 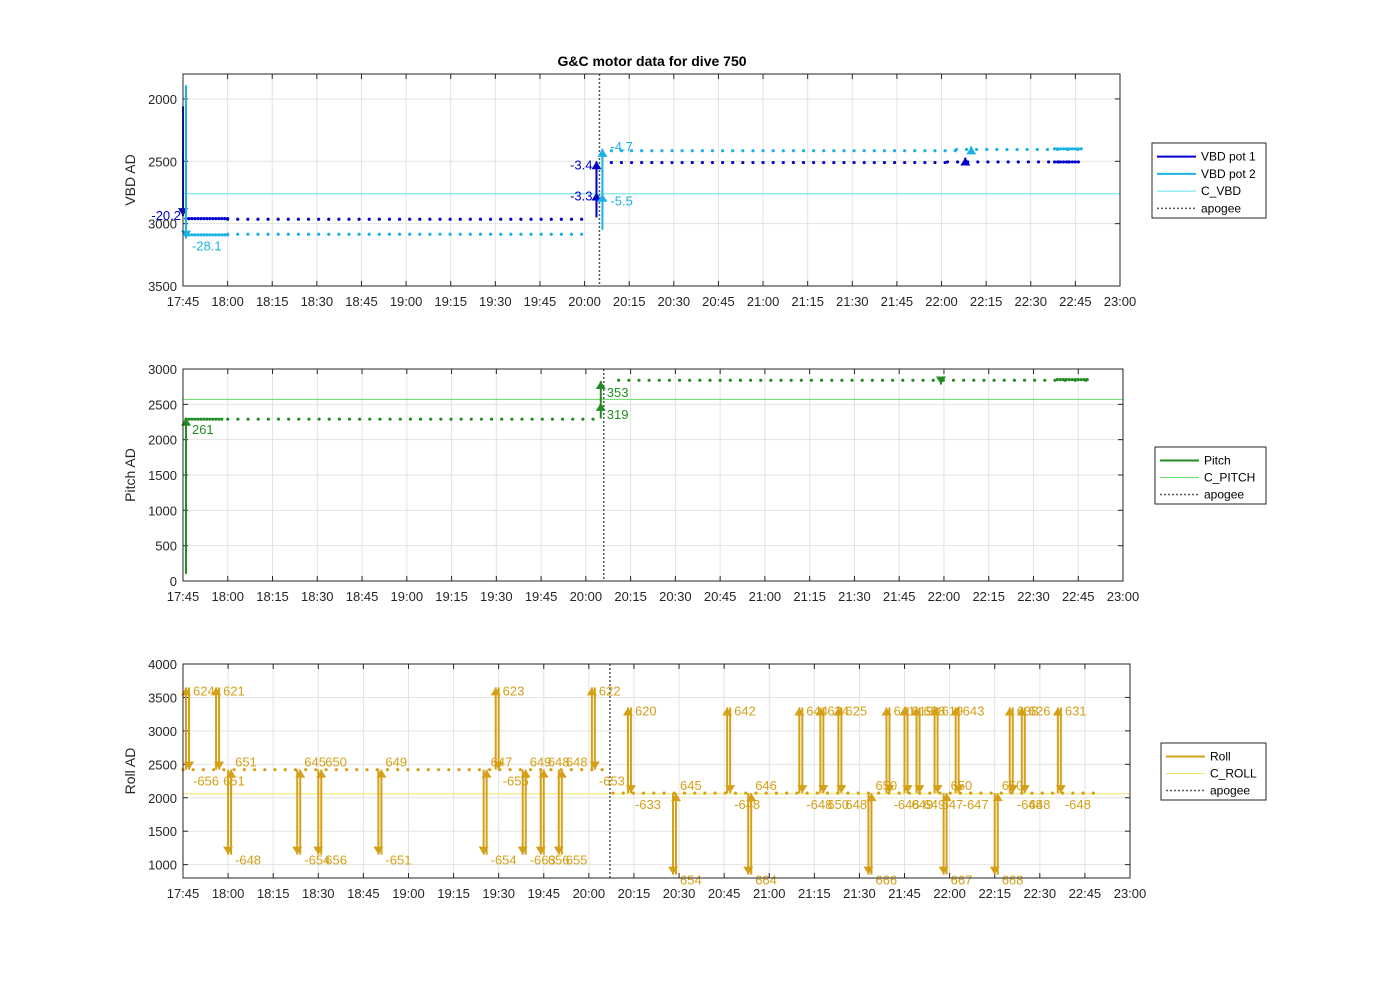 What do you see at coordinates (1228, 157) in the screenshot?
I see `legend-entry: VBD pot 1` at bounding box center [1228, 157].